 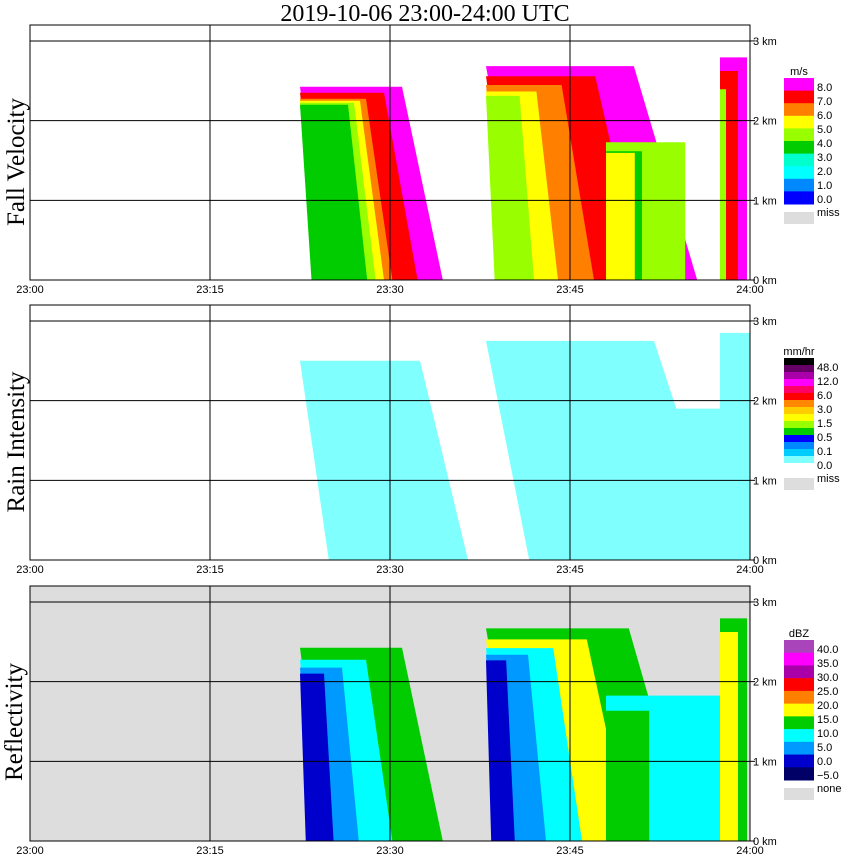 What do you see at coordinates (824, 88) in the screenshot?
I see `colorbar-level-label: 8.0` at bounding box center [824, 88].